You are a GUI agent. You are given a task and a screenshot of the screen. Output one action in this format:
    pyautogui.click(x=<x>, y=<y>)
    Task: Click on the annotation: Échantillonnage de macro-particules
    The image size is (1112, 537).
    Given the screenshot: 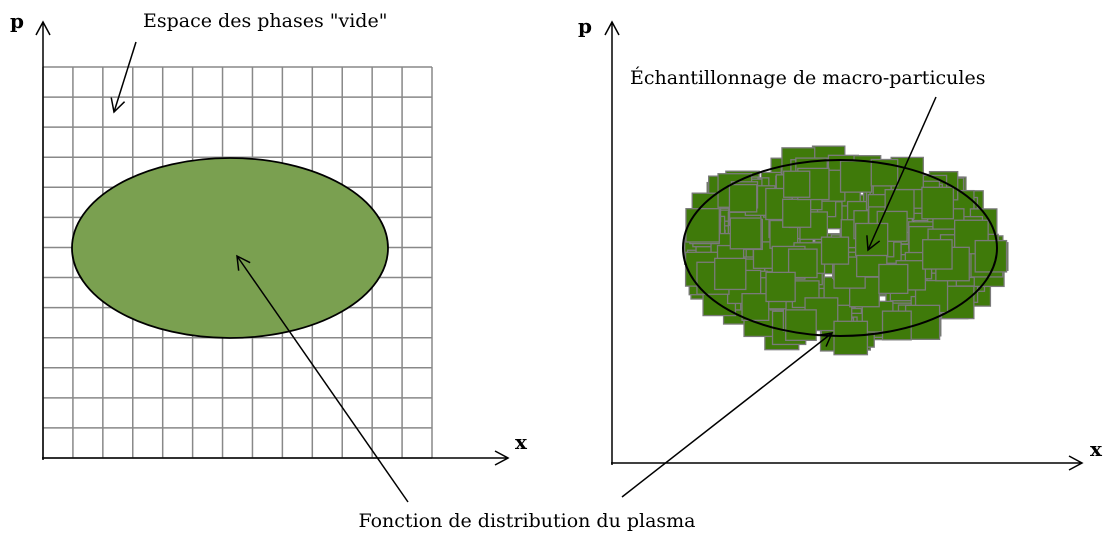 What is the action you would take?
    pyautogui.click(x=807, y=77)
    